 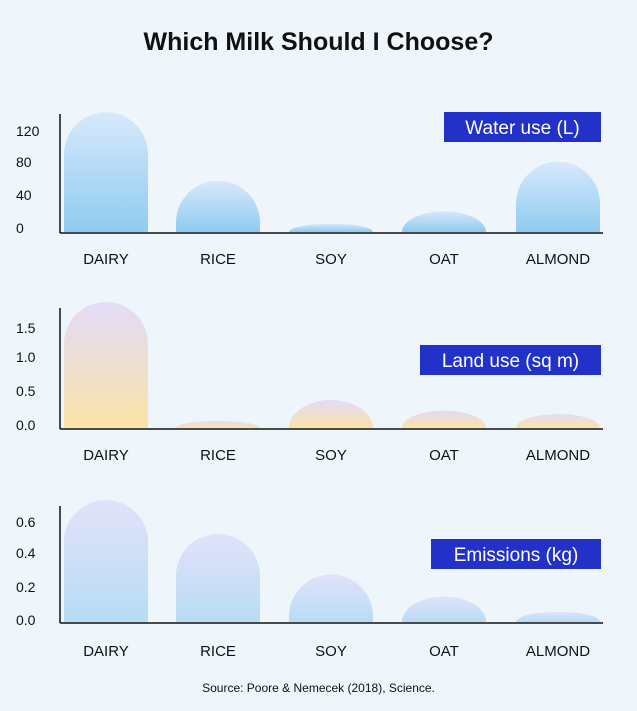 What do you see at coordinates (26, 357) in the screenshot?
I see `y-tick-label: 1.0` at bounding box center [26, 357].